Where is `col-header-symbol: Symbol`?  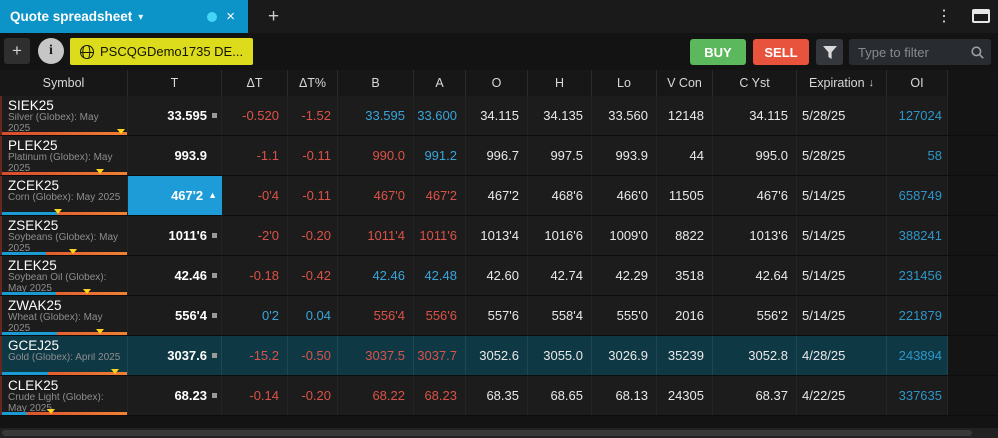 col-header-symbol: Symbol is located at coordinates (64, 83).